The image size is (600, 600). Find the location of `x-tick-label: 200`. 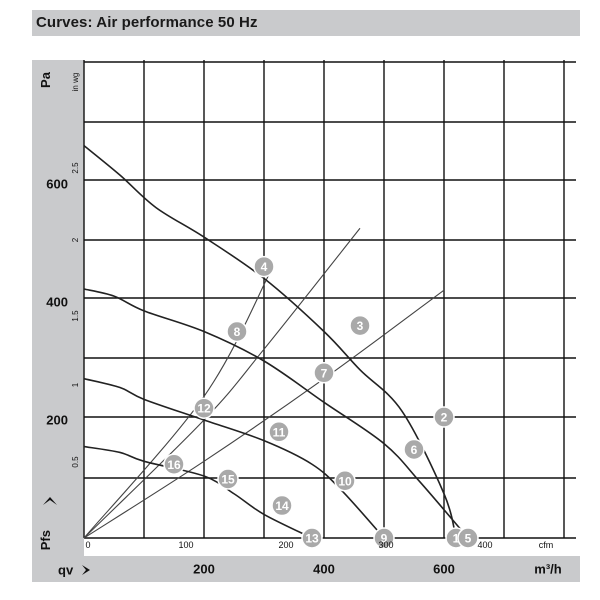

x-tick-label: 200 is located at coordinates (204, 569).